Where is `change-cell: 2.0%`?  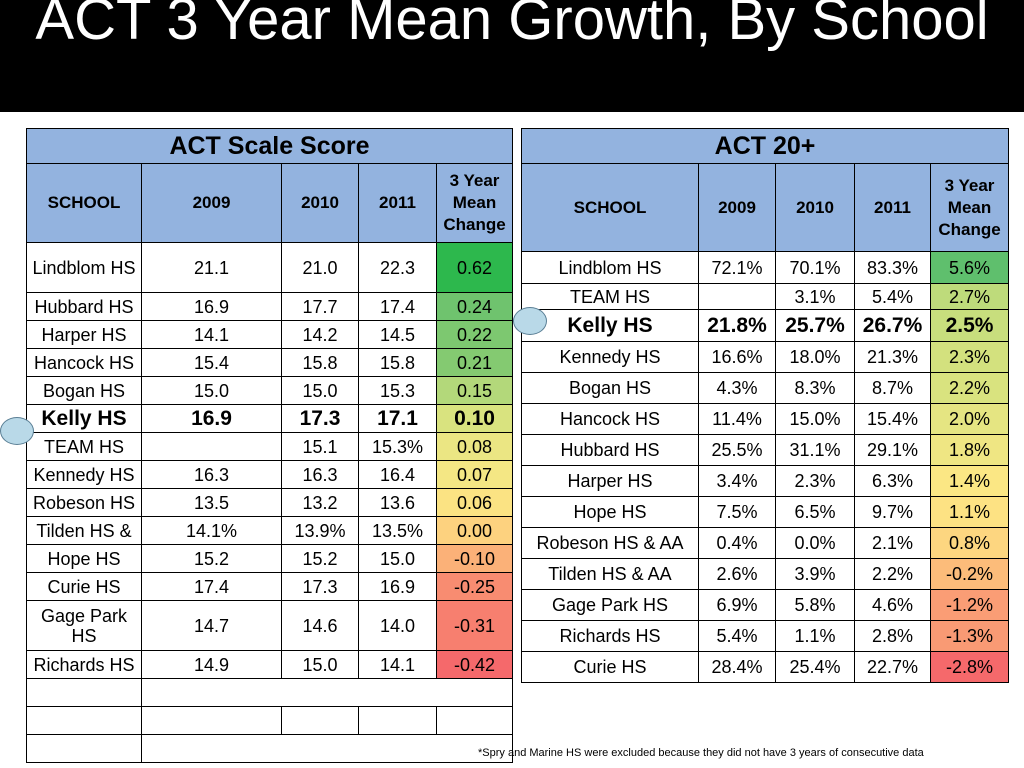 change-cell: 2.0% is located at coordinates (969, 419).